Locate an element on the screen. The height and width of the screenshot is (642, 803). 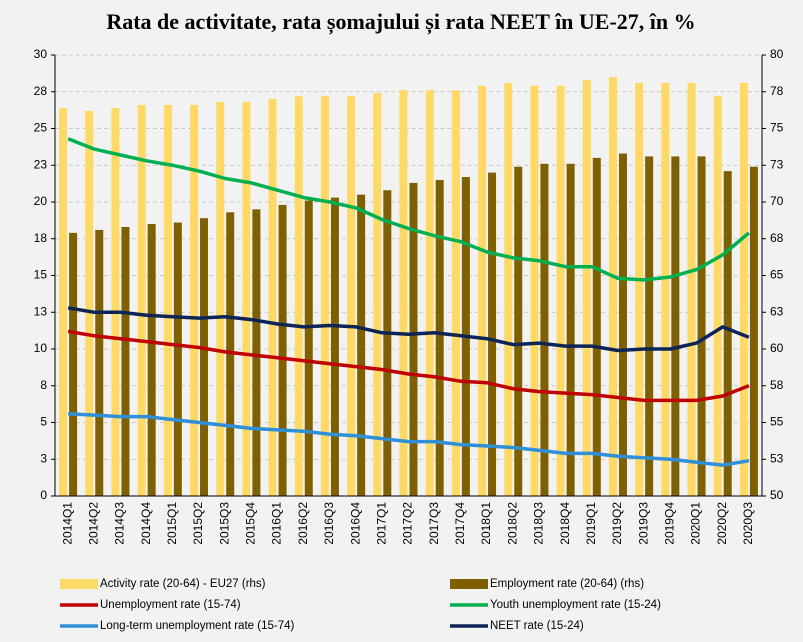
x-tick-label: 2015Q1 is located at coordinates (172, 523).